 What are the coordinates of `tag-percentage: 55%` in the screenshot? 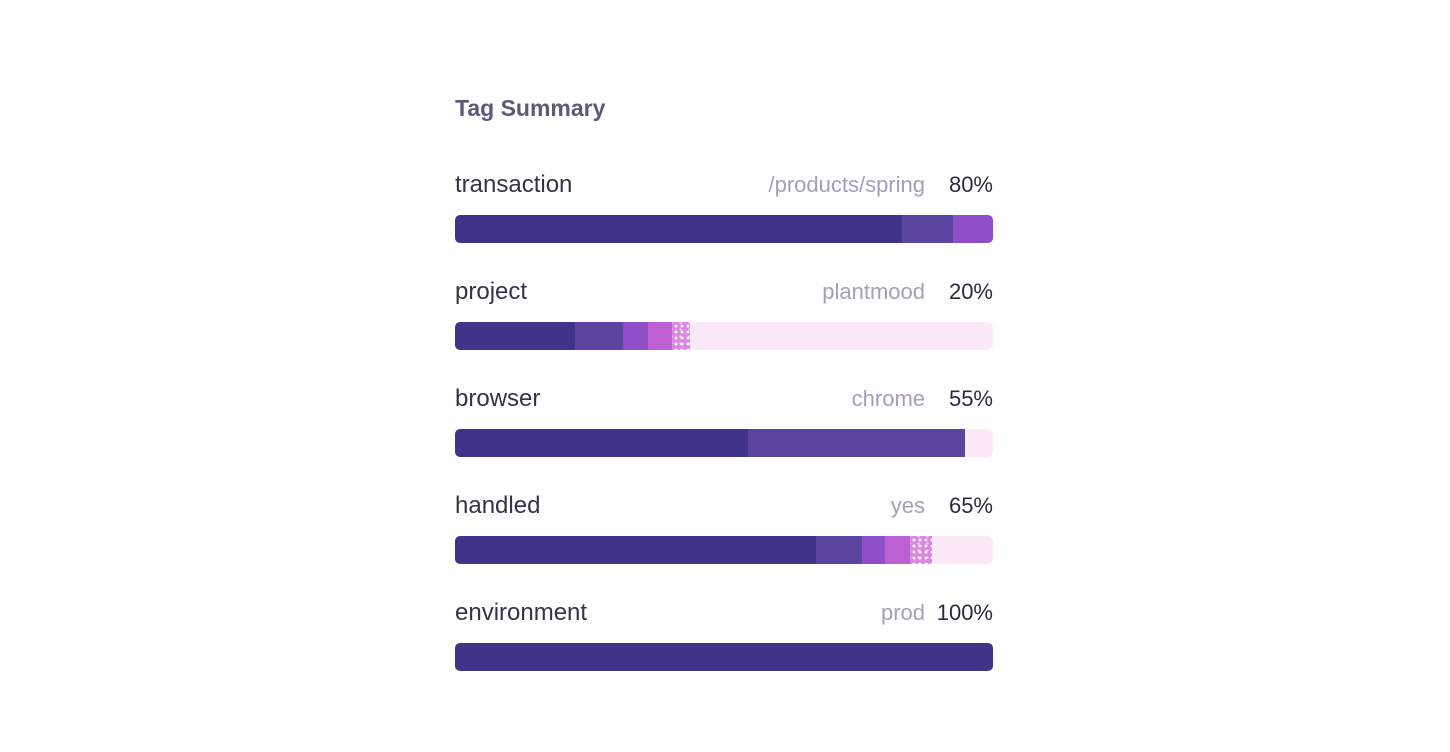 It's located at (970, 398).